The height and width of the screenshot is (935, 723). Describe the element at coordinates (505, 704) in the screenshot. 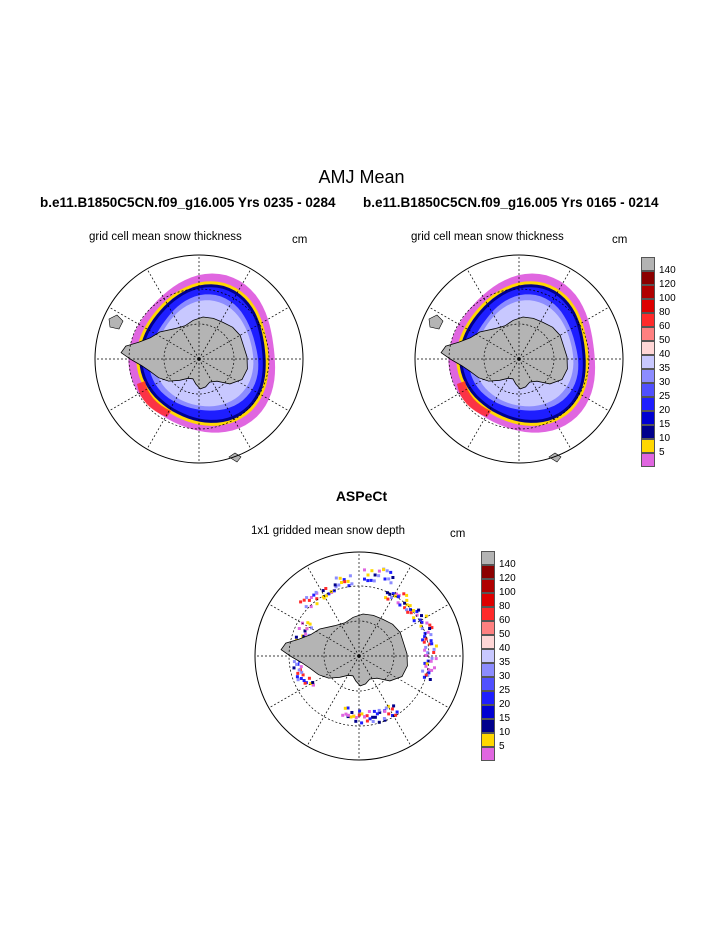

I see `colorbar-label: 20` at that location.